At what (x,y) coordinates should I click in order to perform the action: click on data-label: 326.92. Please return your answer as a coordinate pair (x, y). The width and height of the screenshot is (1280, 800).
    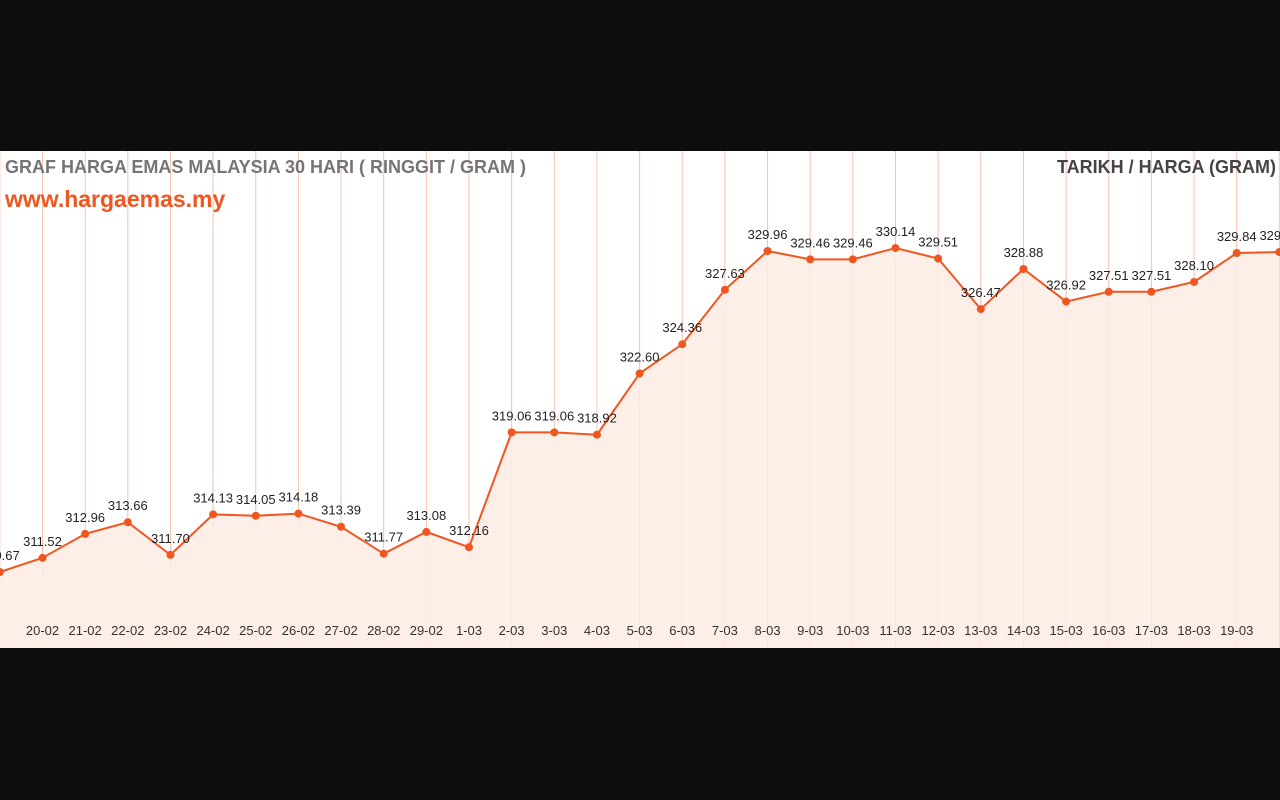
    Looking at the image, I should click on (1066, 285).